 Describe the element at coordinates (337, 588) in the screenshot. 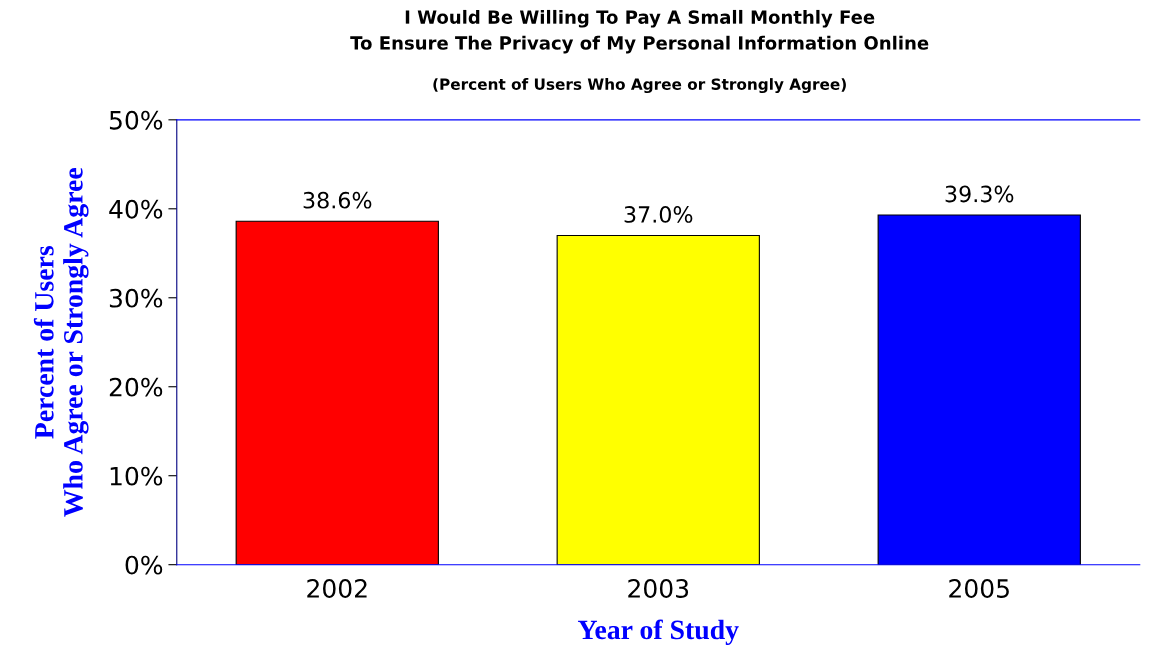

I see `x-tick-label: 2002` at that location.